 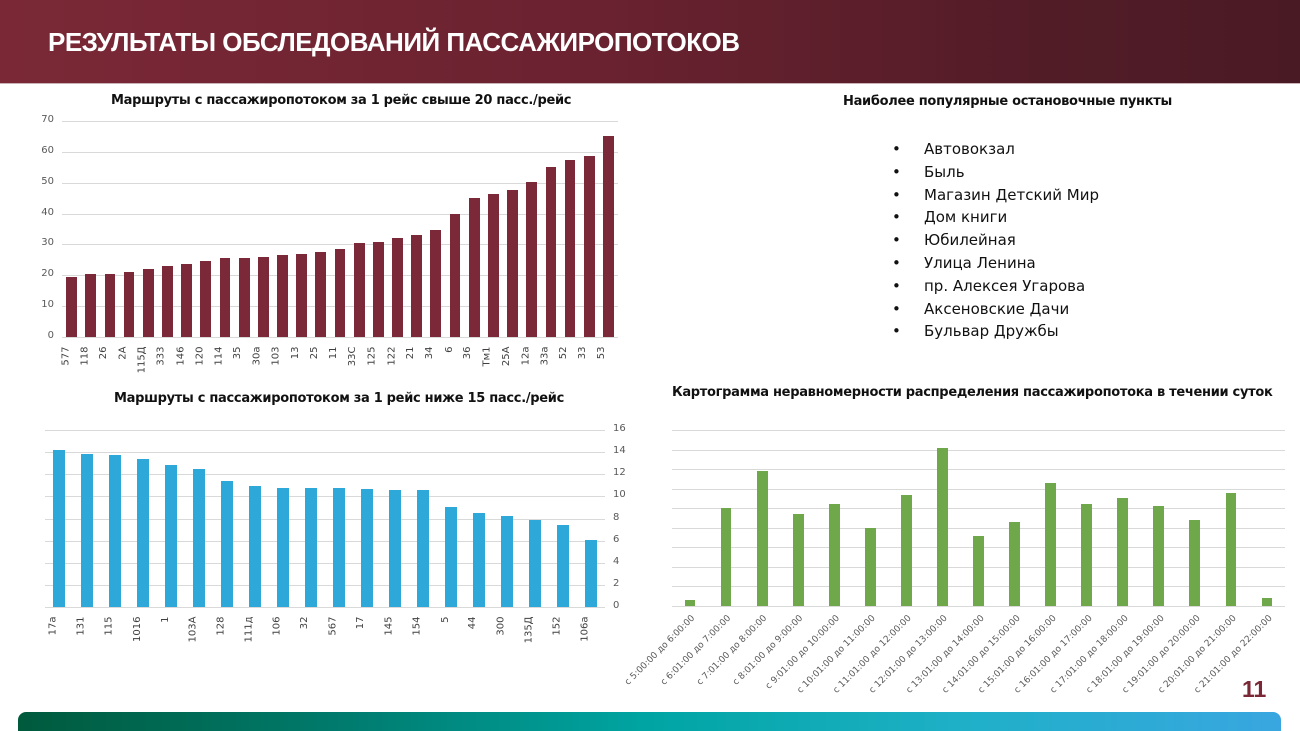 What do you see at coordinates (263, 297) in the screenshot?
I see `bar-30а` at bounding box center [263, 297].